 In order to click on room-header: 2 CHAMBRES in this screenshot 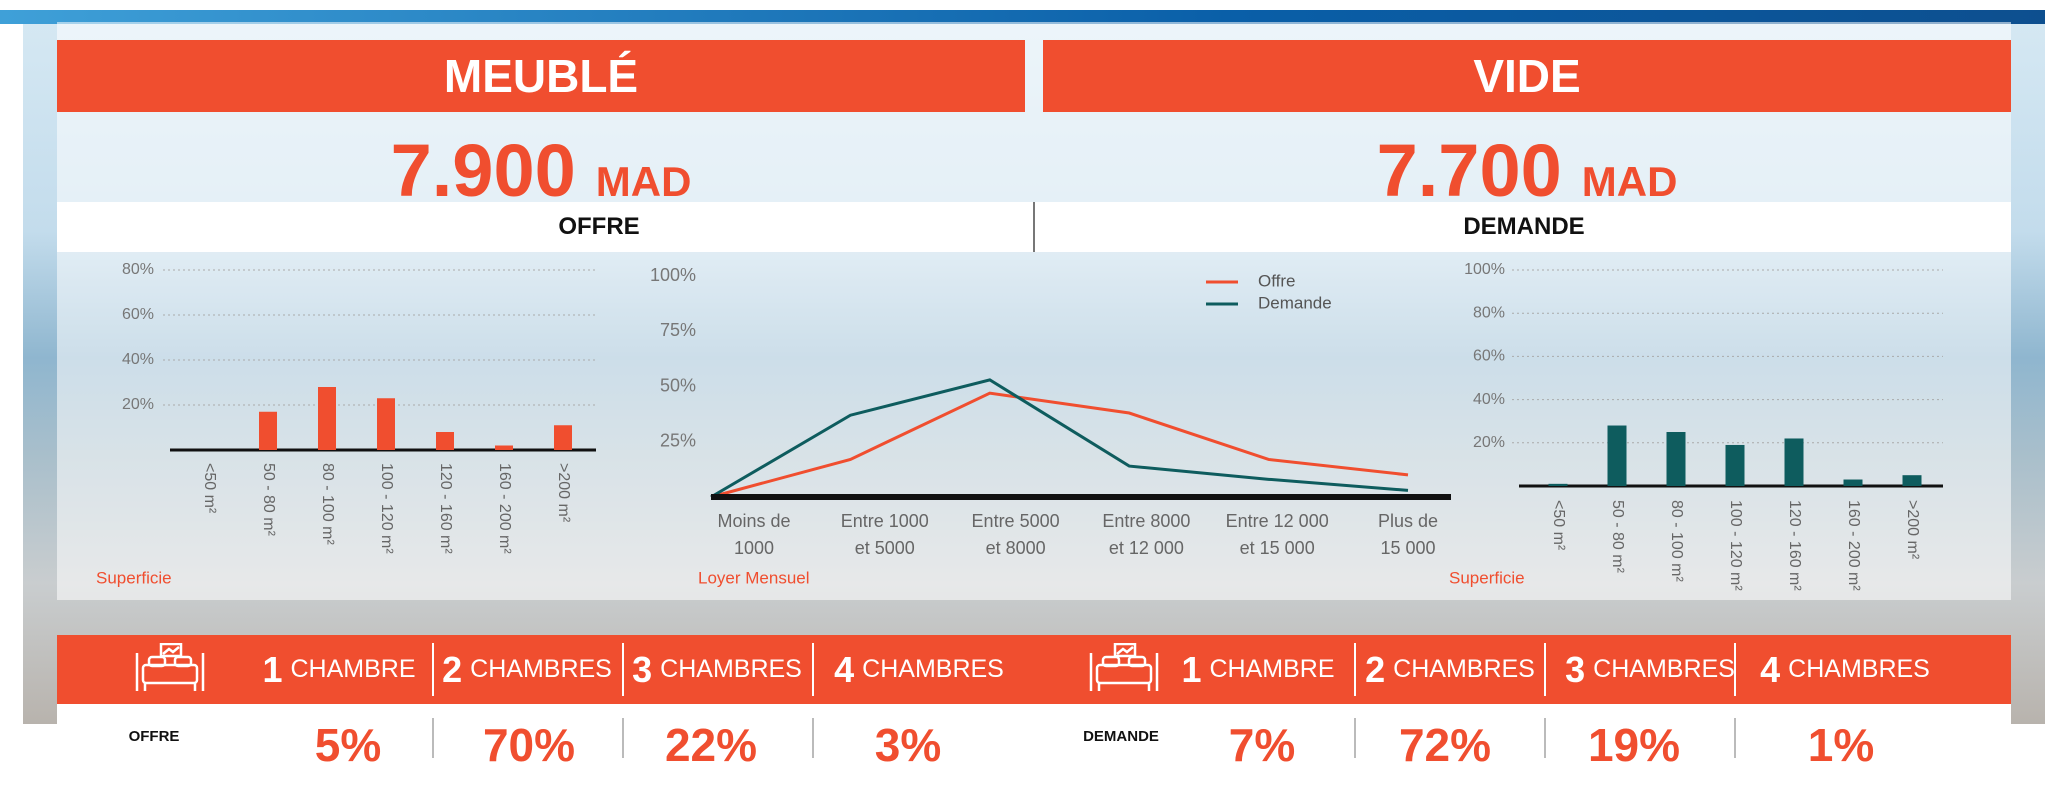, I will do `click(527, 669)`.